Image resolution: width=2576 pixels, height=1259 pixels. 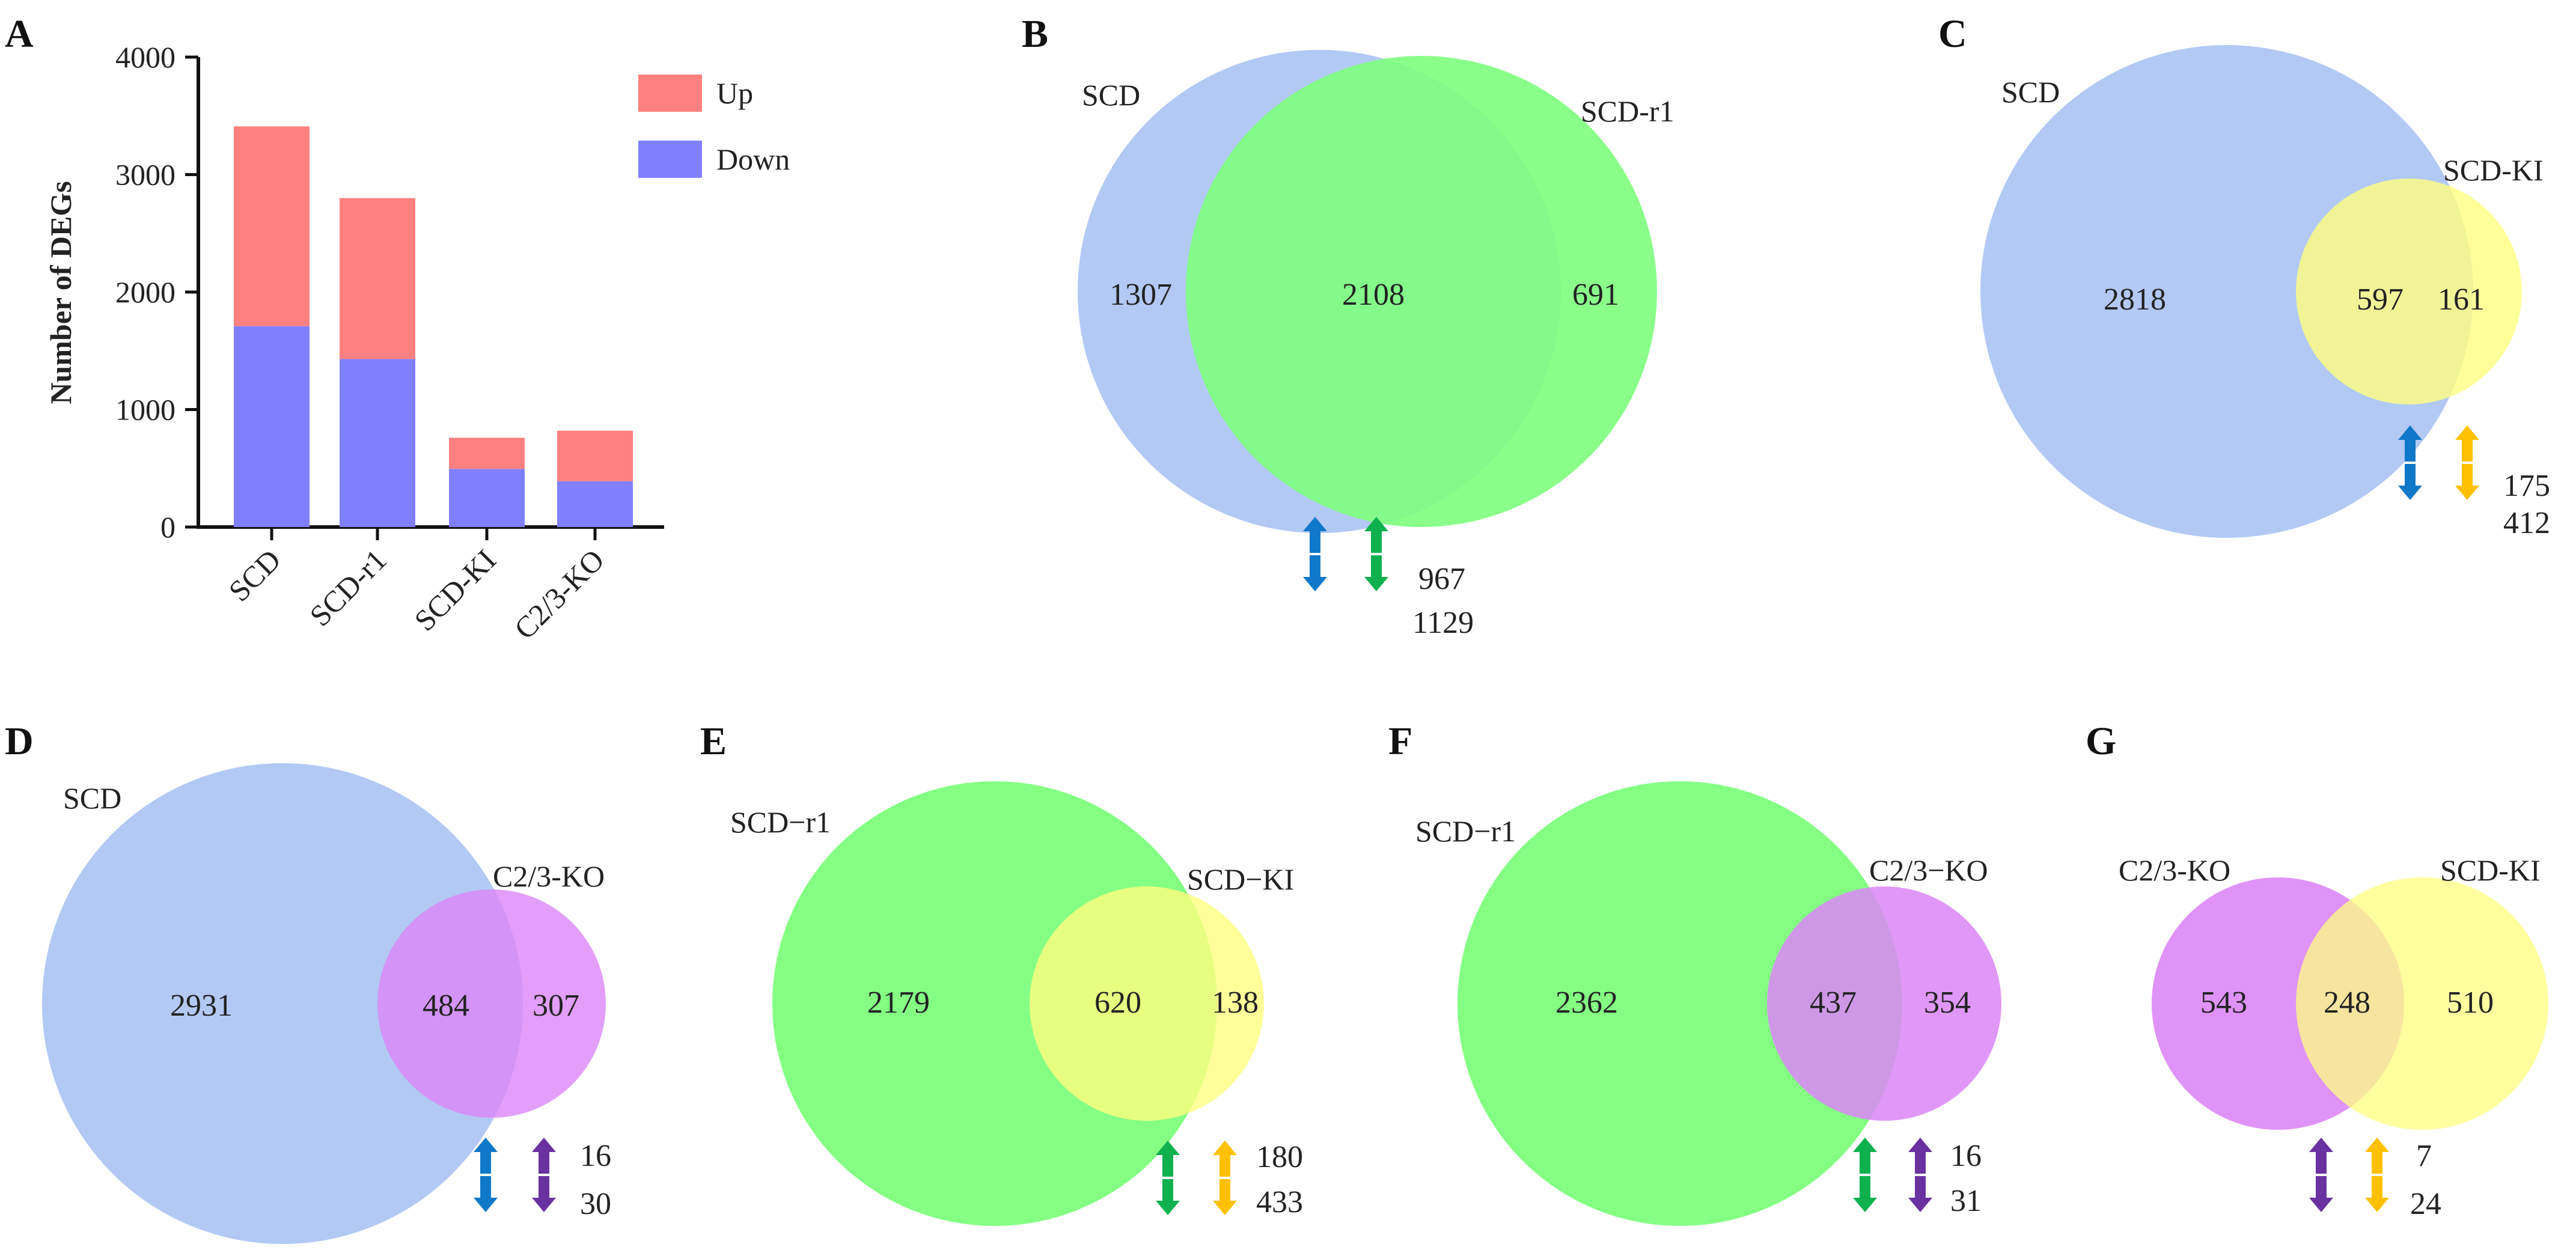 I want to click on count-left-only: 2931, so click(x=201, y=1006).